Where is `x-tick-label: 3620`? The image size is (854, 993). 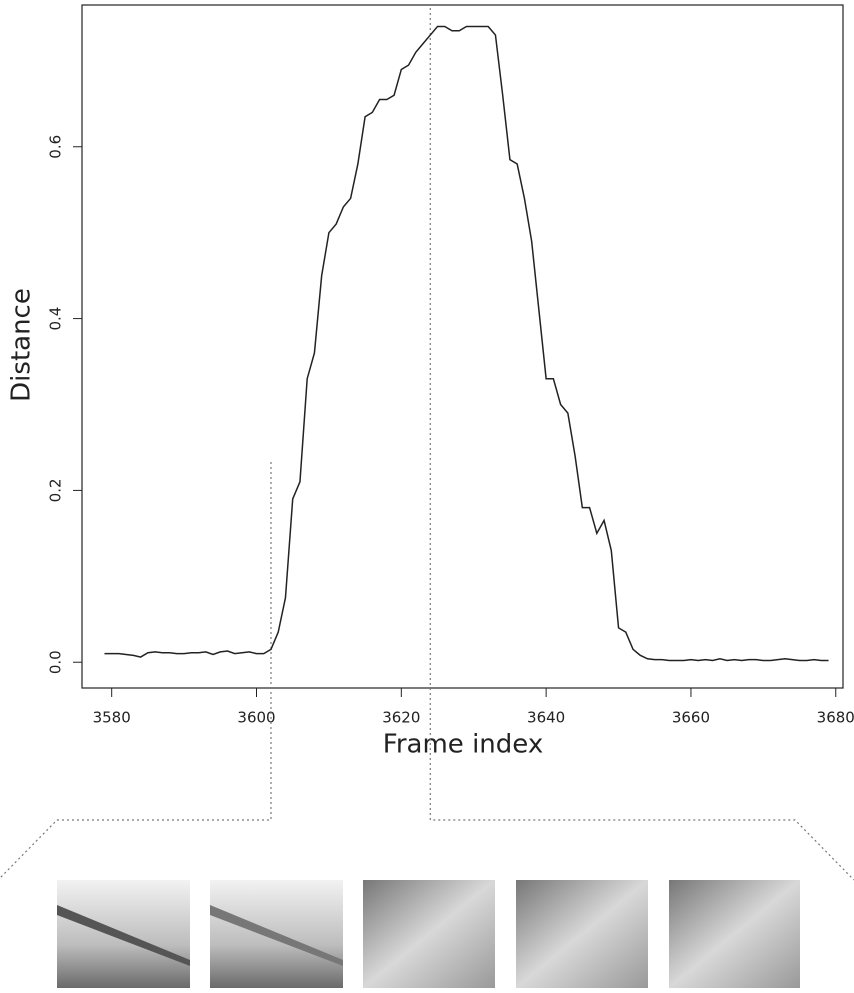
x-tick-label: 3620 is located at coordinates (401, 718).